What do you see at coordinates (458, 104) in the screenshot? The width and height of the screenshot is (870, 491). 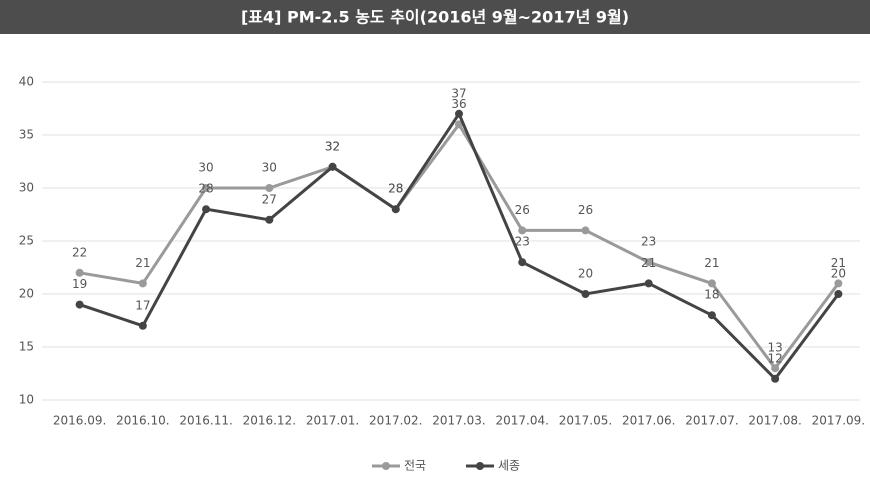 I see `data-label: 36` at bounding box center [458, 104].